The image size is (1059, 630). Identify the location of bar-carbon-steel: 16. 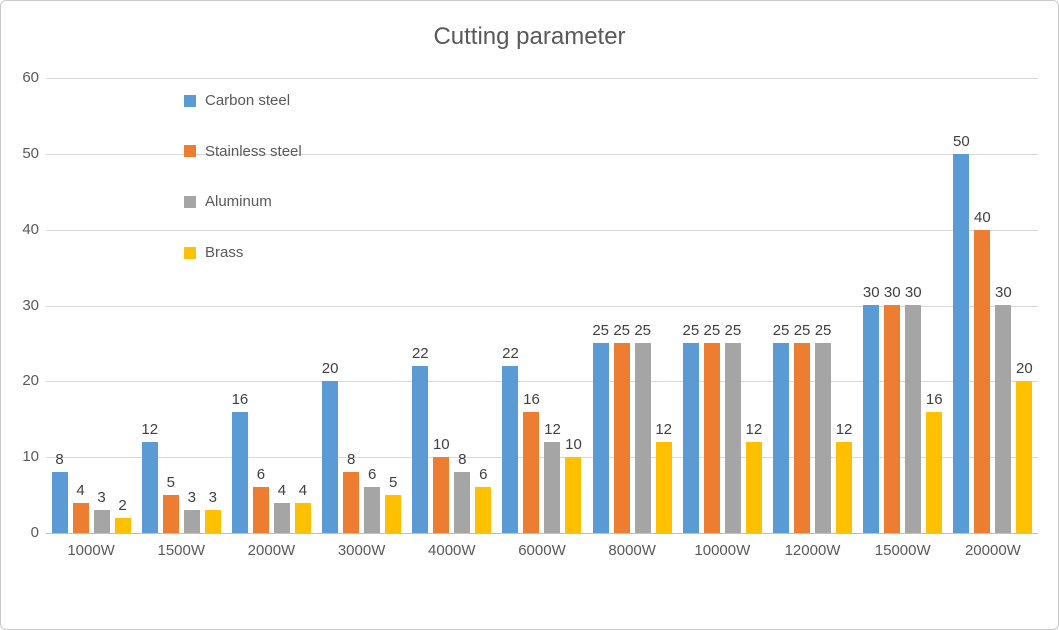
(240, 462).